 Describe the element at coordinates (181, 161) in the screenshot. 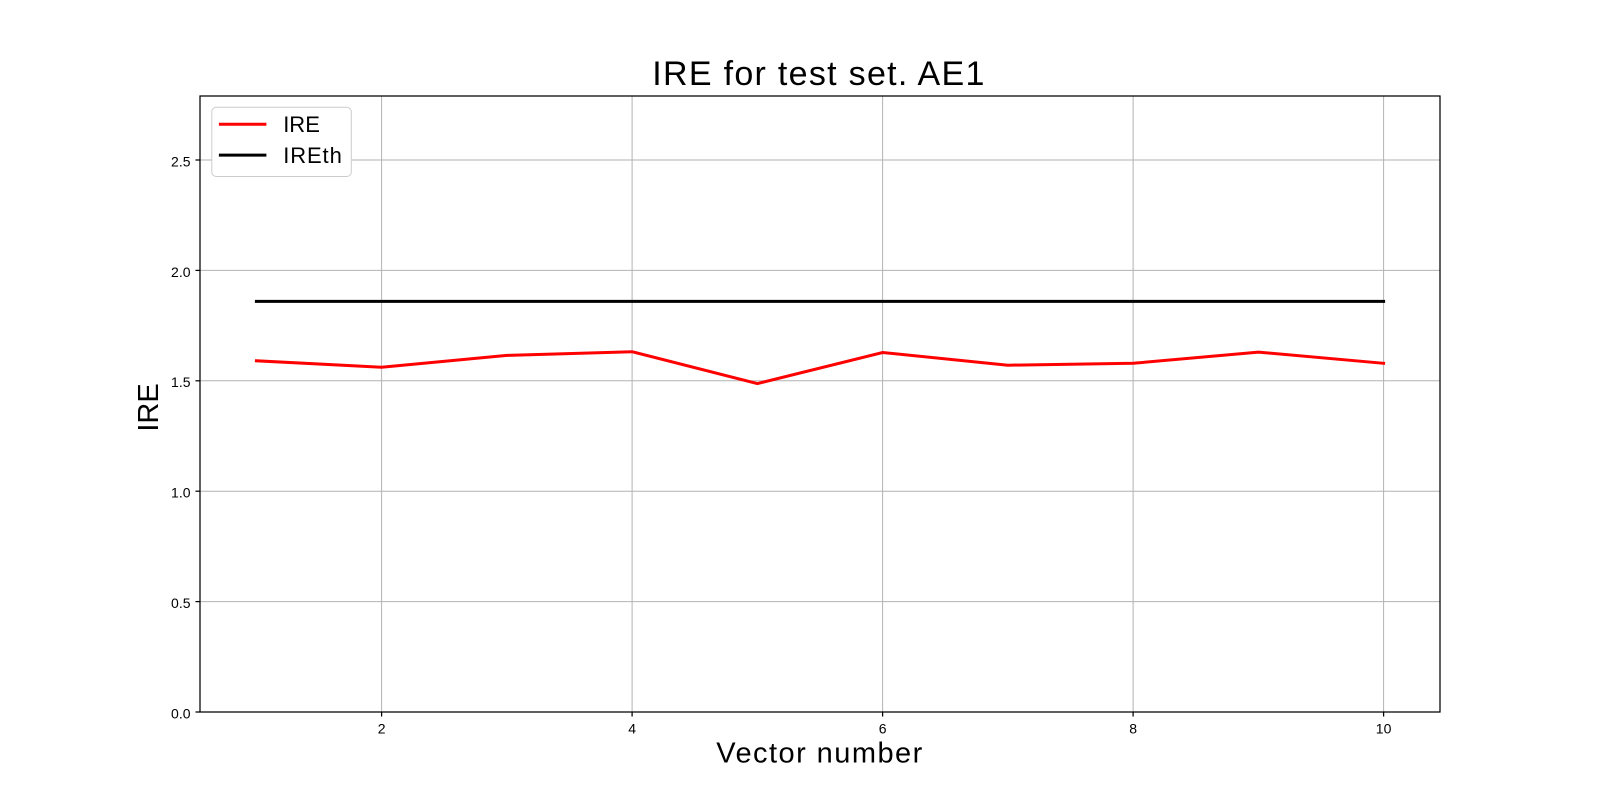

I see `svg-text: 2.5` at that location.